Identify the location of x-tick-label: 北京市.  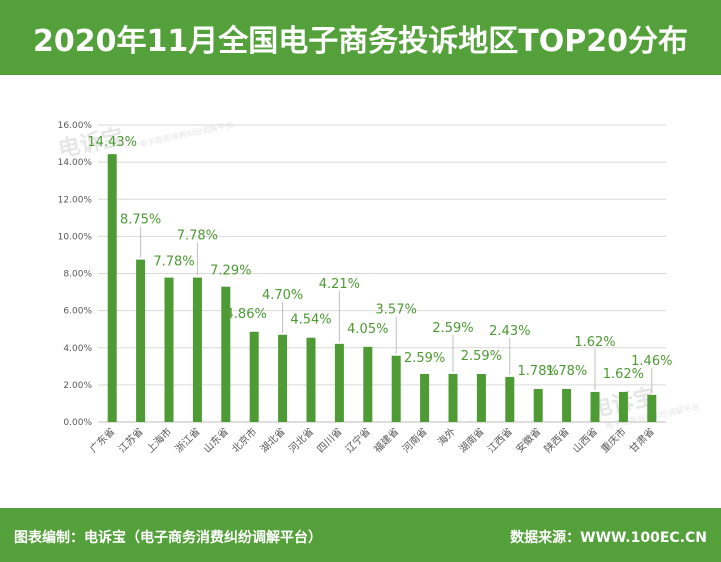
(244, 440).